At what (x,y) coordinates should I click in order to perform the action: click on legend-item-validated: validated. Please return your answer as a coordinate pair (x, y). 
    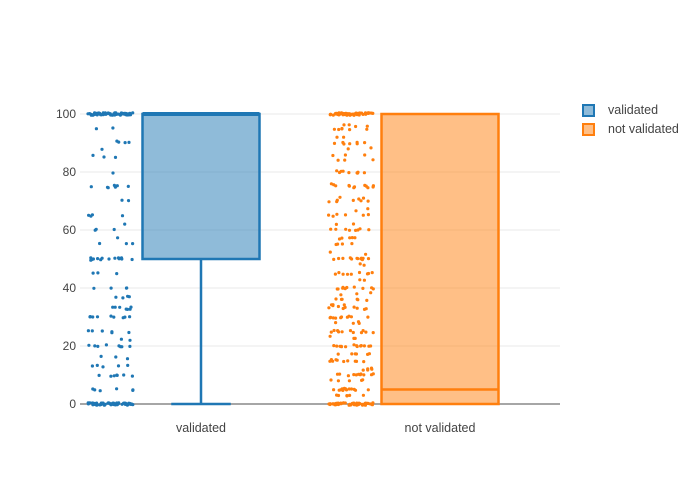
    Looking at the image, I should click on (630, 110).